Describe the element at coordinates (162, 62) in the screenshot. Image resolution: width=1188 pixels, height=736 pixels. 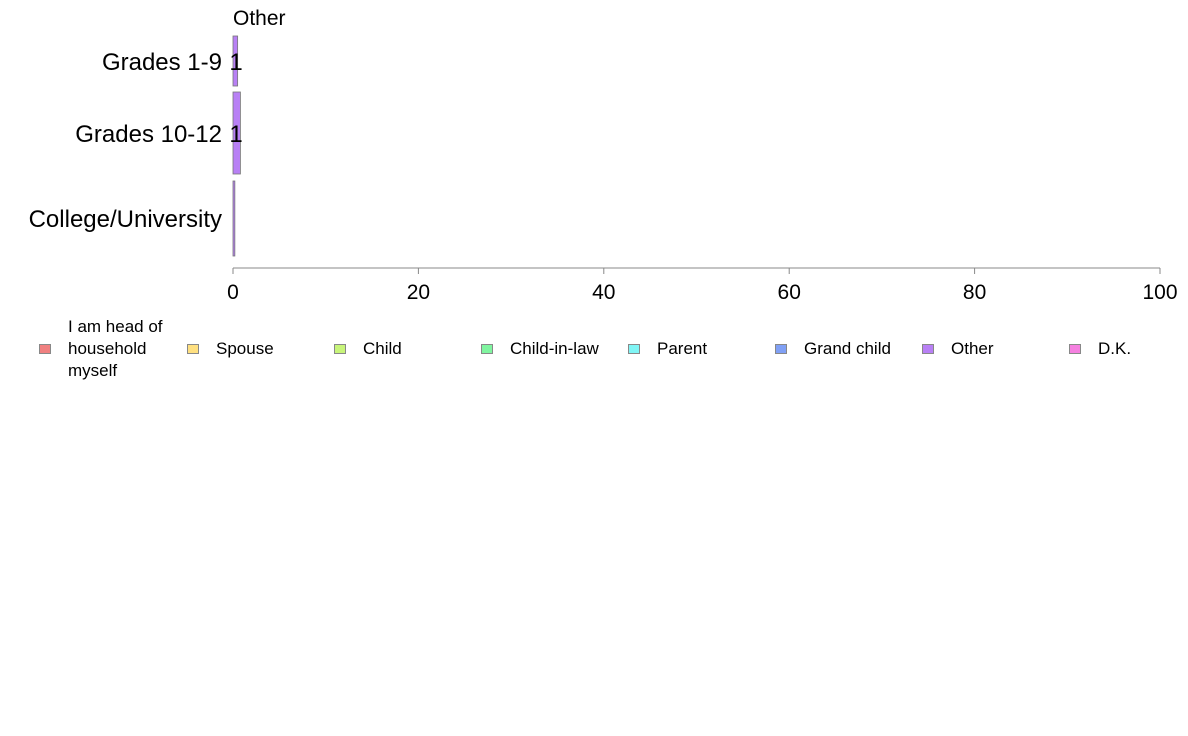
I see `category-label: Grades 1-9` at that location.